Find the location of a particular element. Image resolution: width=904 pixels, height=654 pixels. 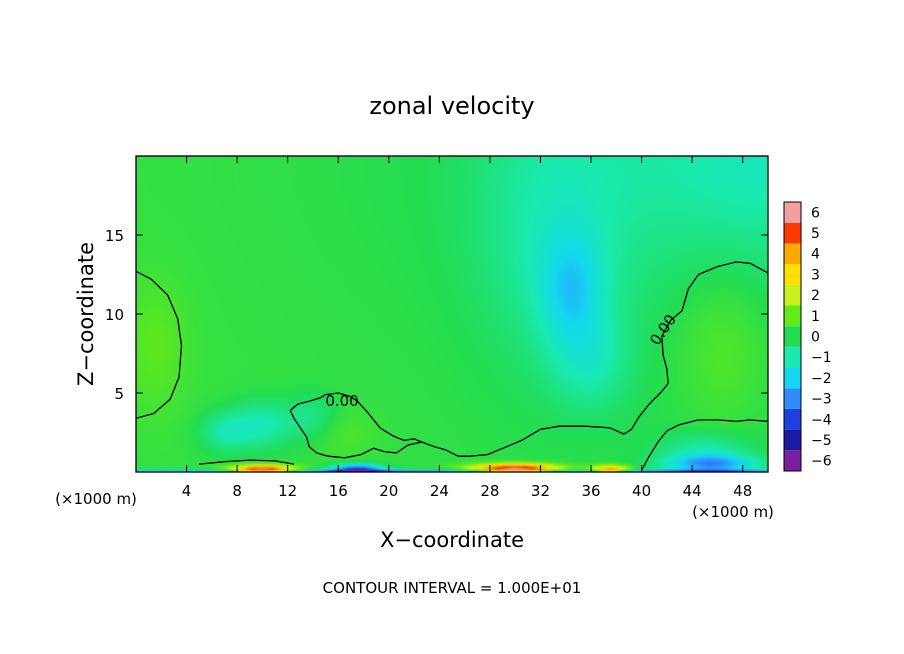

colorbar-label: 2 is located at coordinates (815, 296).